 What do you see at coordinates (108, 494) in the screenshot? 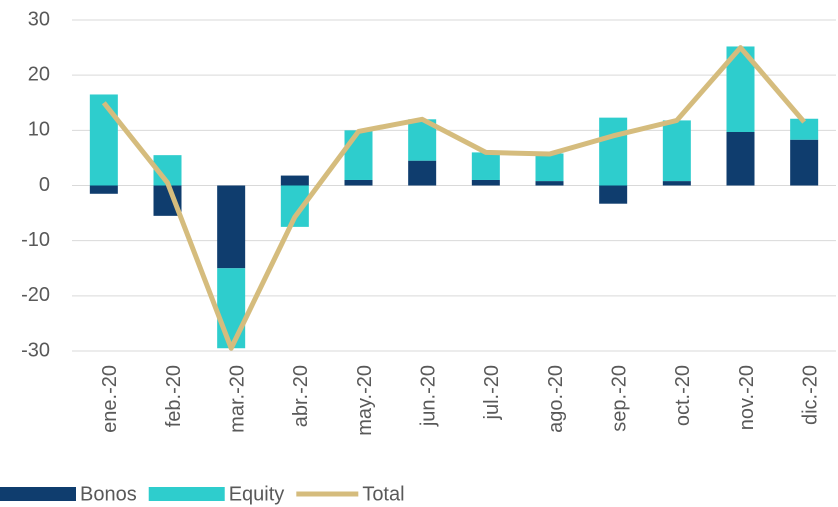
I see `legend-label: Bonos` at bounding box center [108, 494].